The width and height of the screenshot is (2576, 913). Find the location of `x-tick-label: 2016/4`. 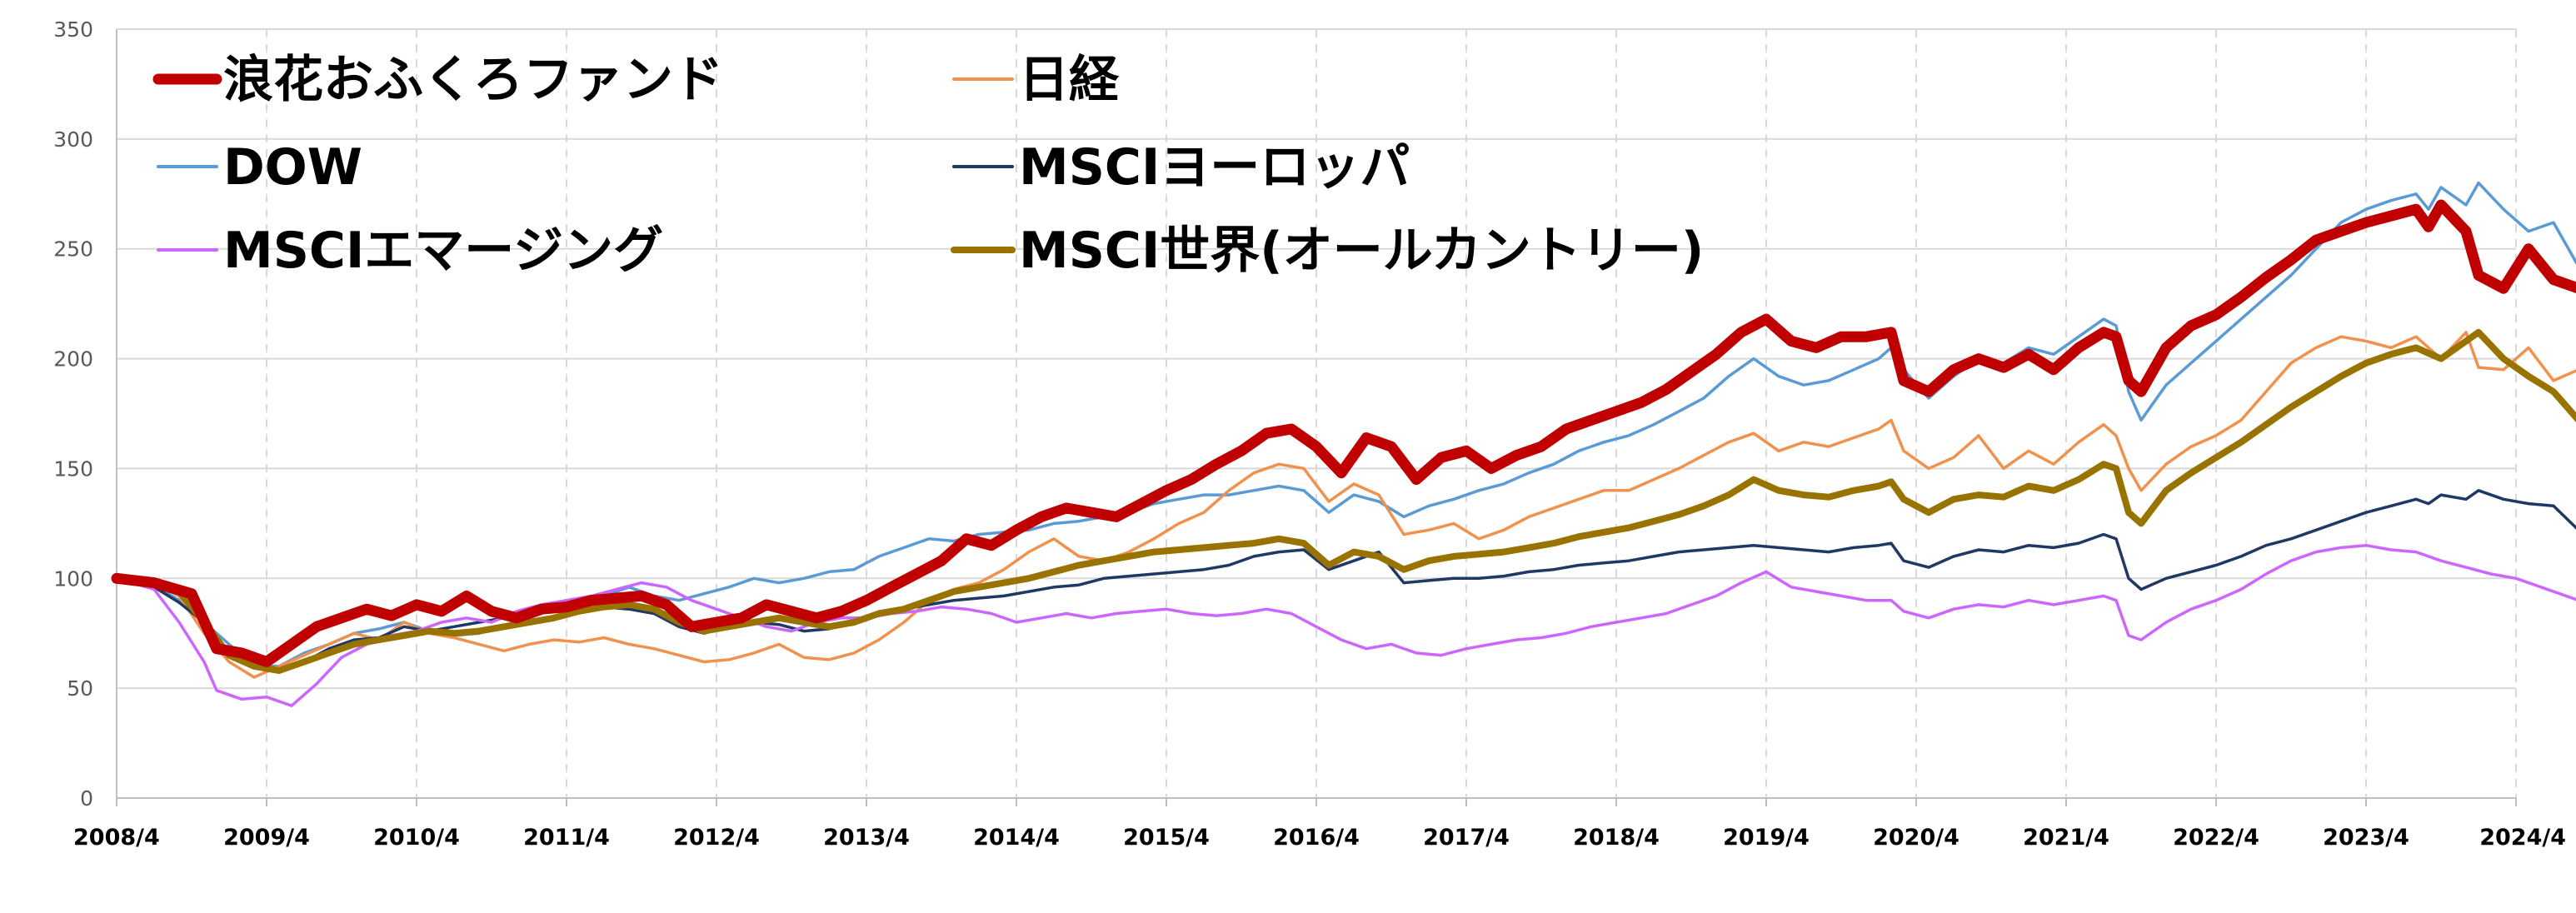

x-tick-label: 2016/4 is located at coordinates (1316, 838).